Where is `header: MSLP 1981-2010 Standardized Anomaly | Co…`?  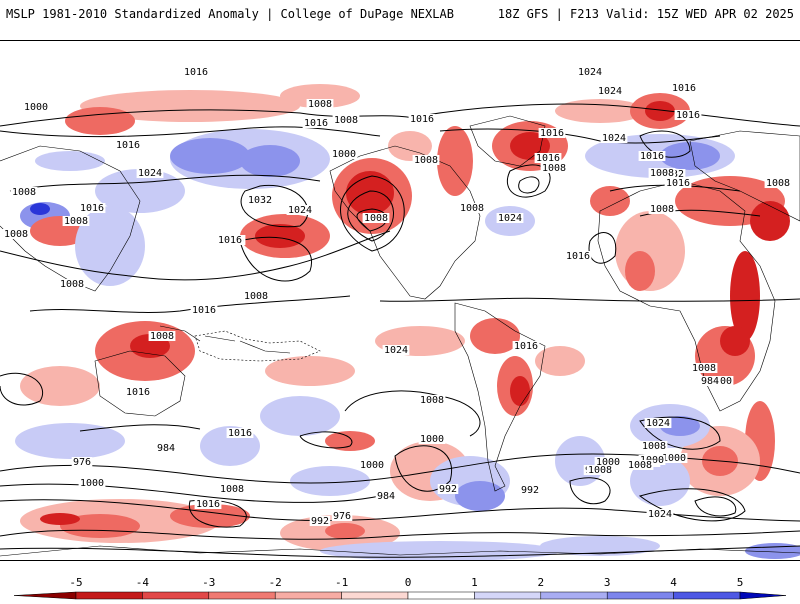
header: MSLP 1981-2010 Standardized Anomaly | Co… is located at coordinates (400, 15).